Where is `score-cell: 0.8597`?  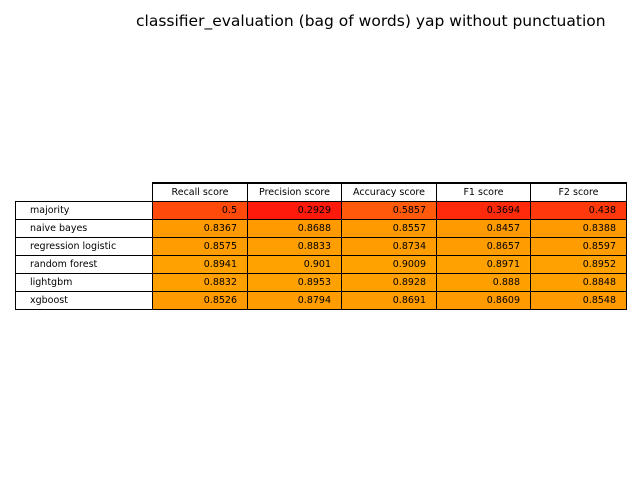 score-cell: 0.8597 is located at coordinates (578, 246).